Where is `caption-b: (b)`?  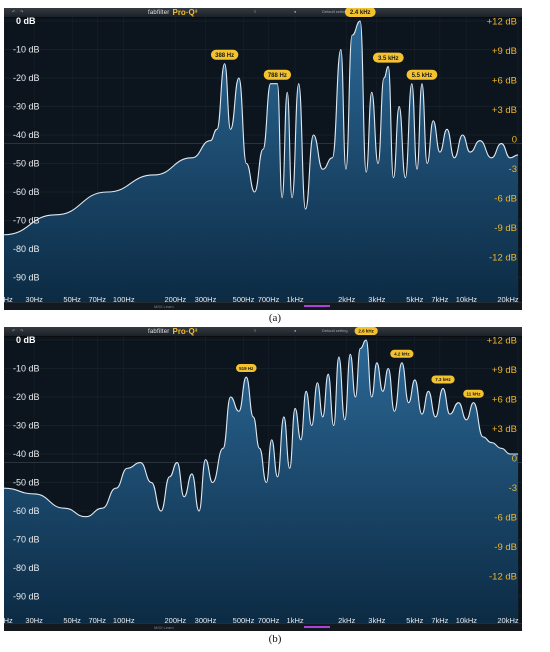 caption-b: (b) is located at coordinates (275, 639).